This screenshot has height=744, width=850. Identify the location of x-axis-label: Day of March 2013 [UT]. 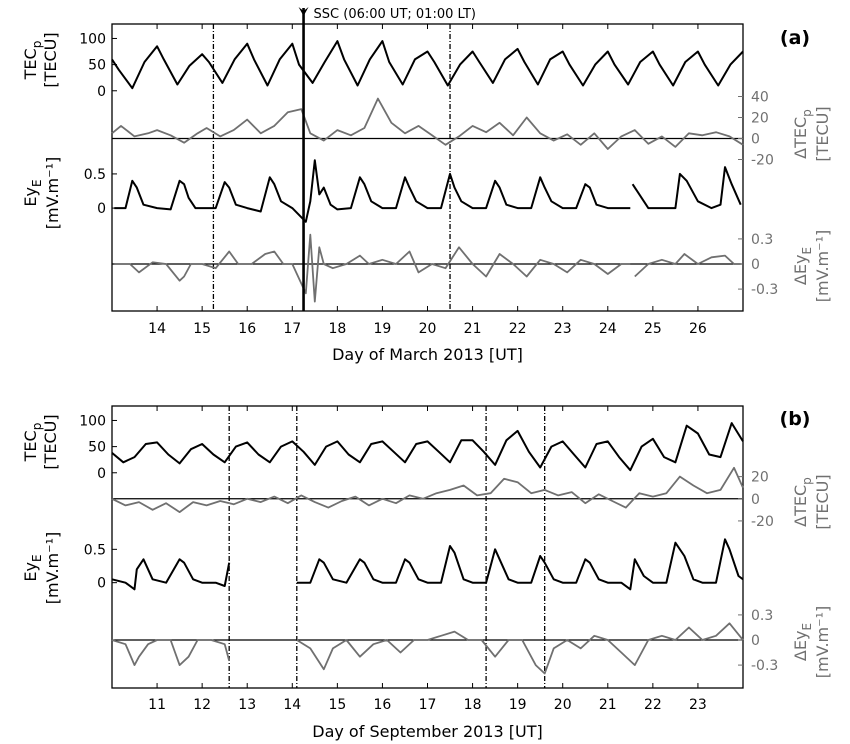
(427, 354).